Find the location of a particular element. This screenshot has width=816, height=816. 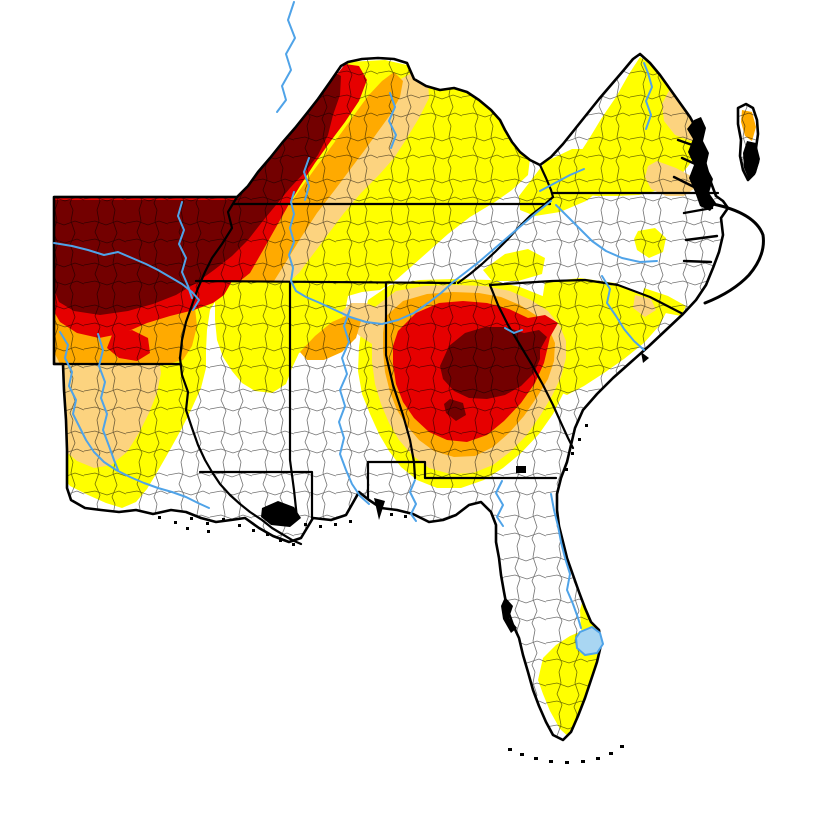

rappahannock-estuary is located at coordinates (688, 143).